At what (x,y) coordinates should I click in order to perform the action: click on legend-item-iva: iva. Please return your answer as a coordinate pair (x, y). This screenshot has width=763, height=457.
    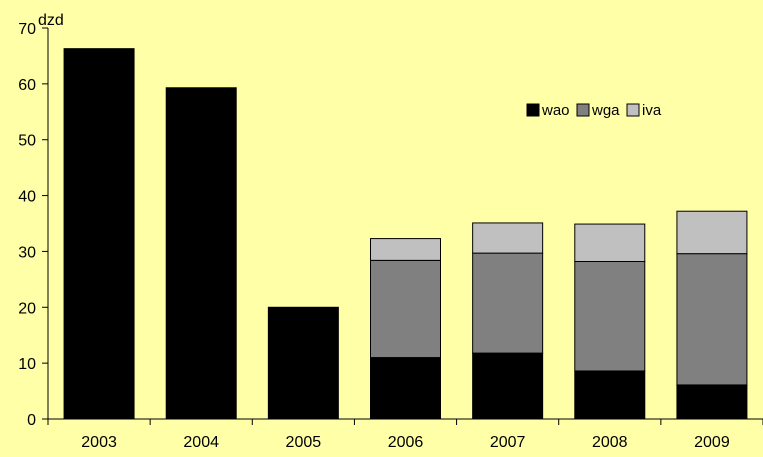
    Looking at the image, I should click on (644, 110).